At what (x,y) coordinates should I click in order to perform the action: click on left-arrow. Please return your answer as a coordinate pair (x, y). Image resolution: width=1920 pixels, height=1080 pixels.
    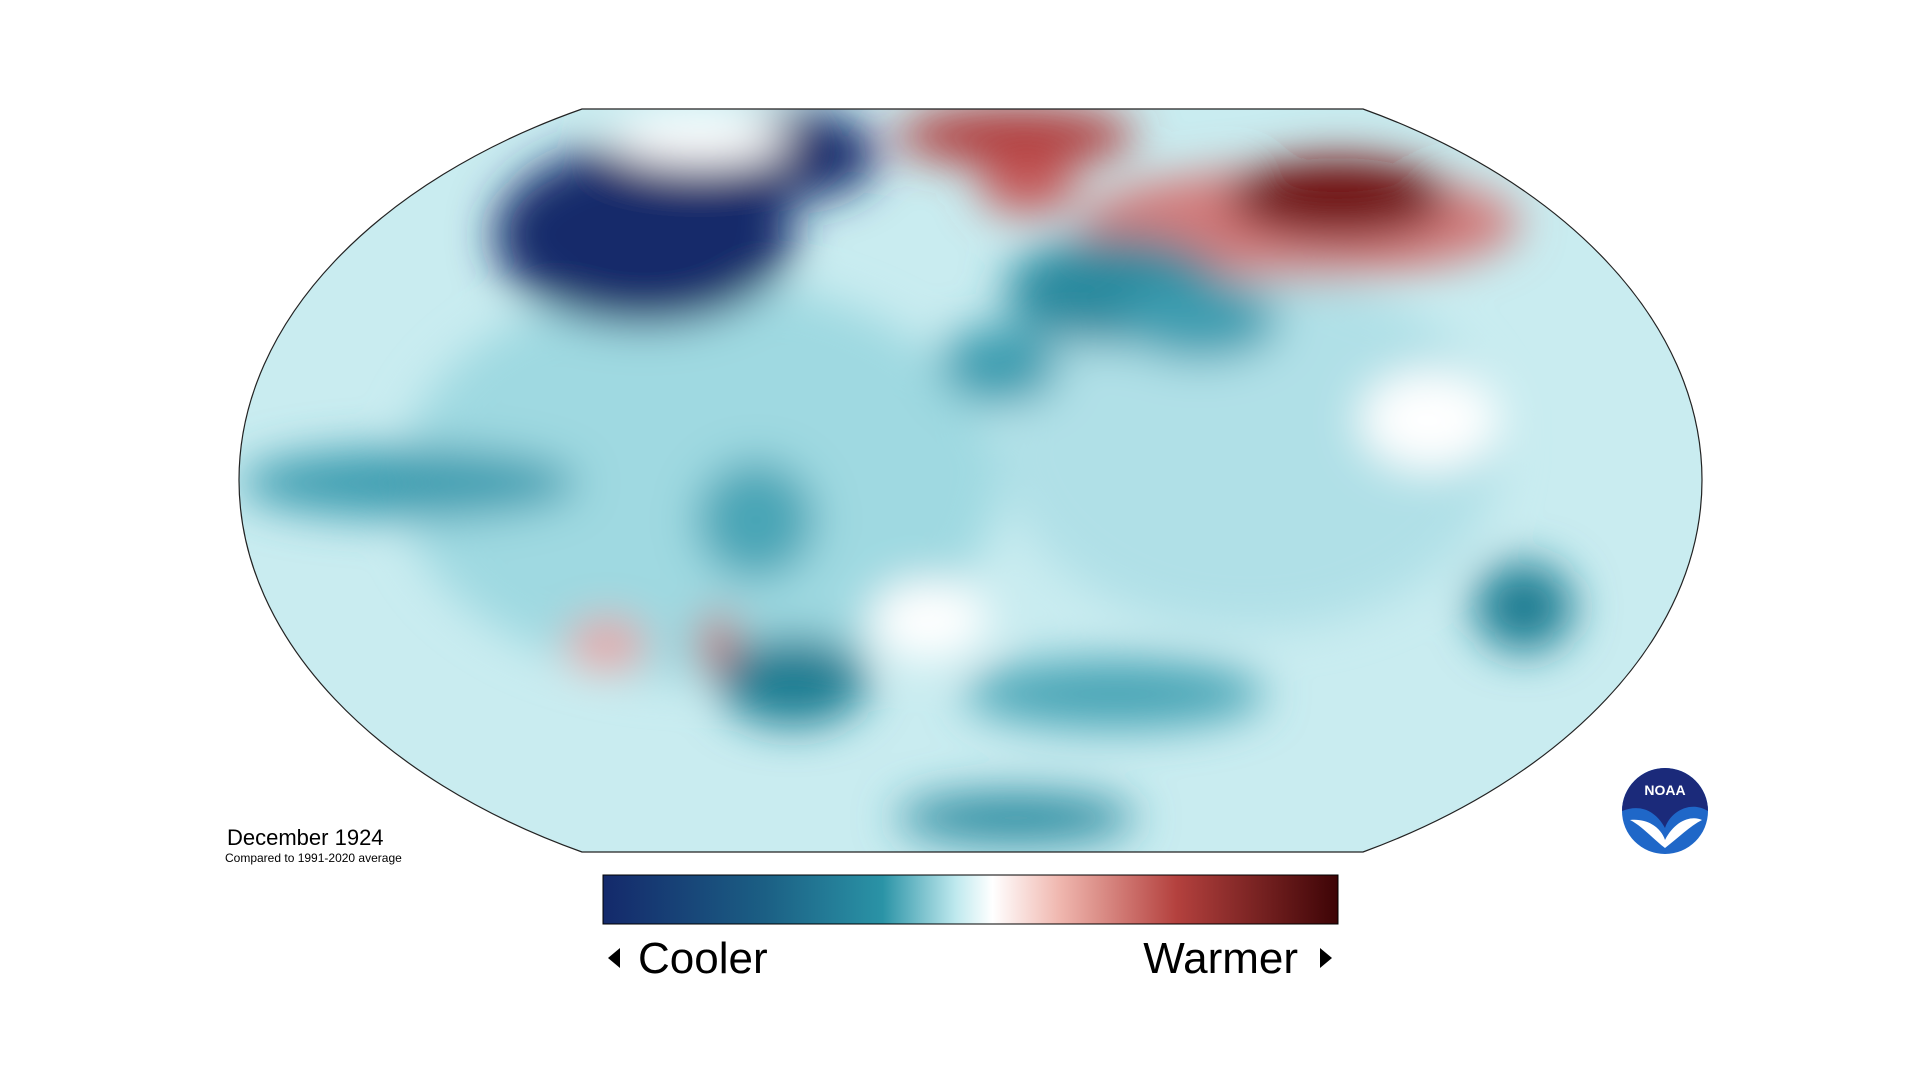
    Looking at the image, I should click on (614, 958).